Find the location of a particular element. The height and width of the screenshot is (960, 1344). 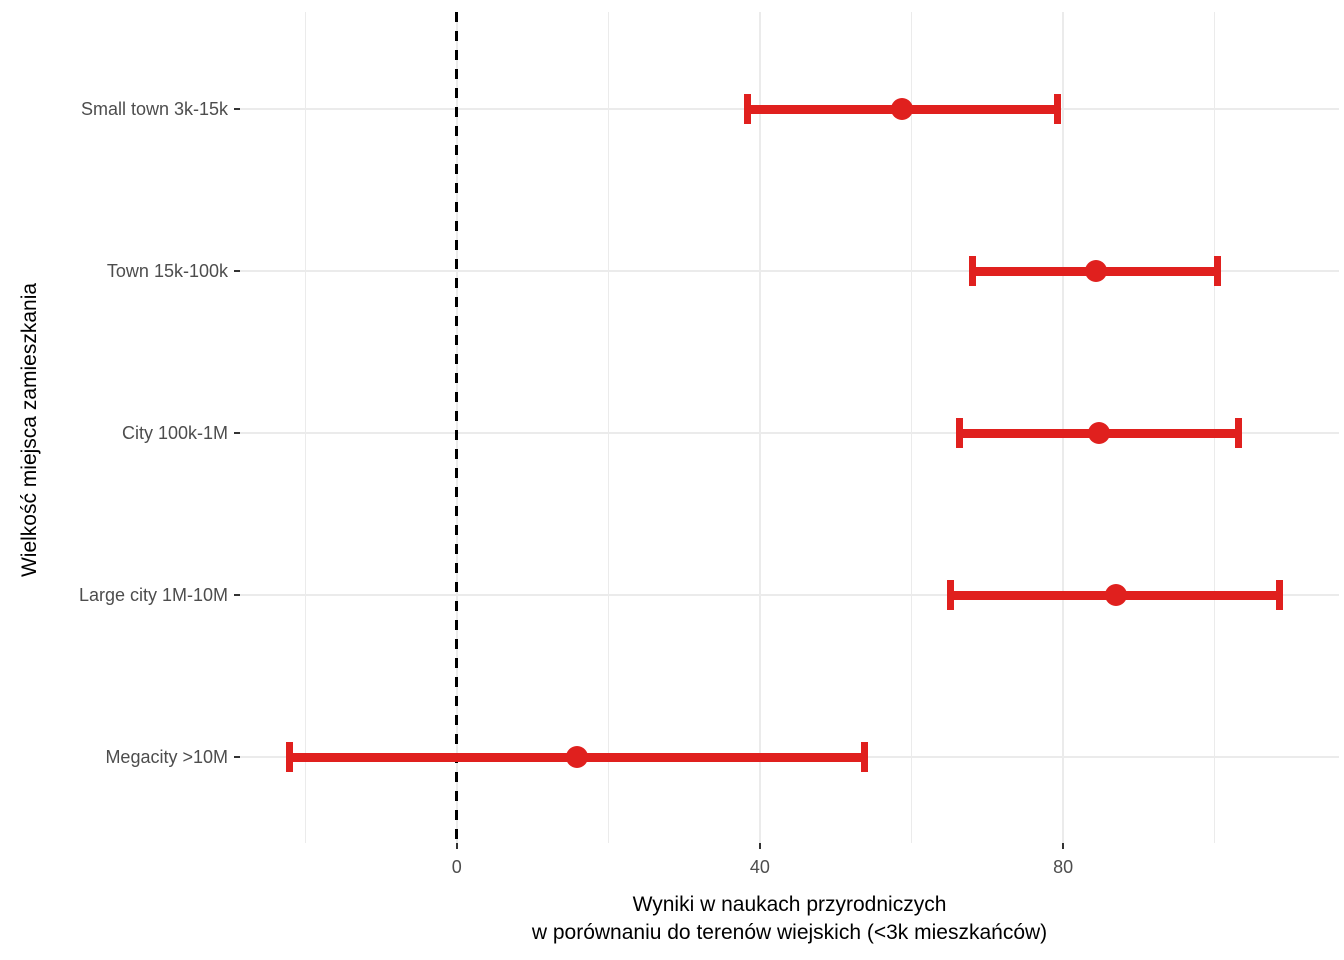

category-label: City 100k-1M is located at coordinates (174, 433).